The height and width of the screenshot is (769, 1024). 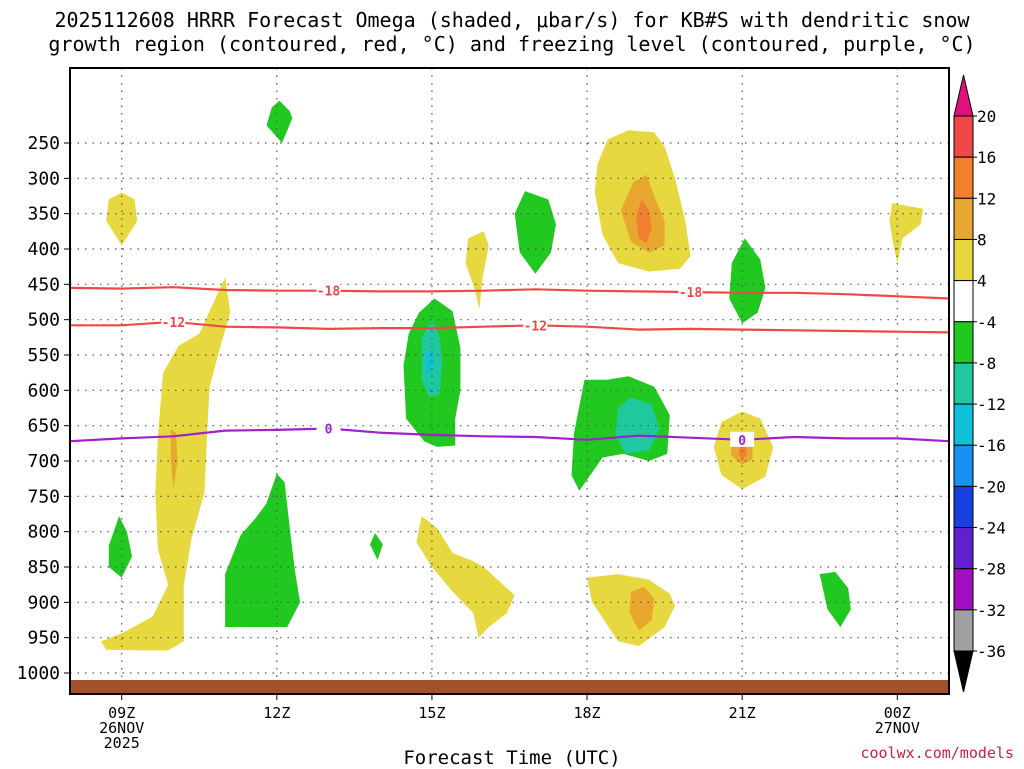 What do you see at coordinates (637, 425) in the screenshot?
I see `omega-region-teal-18-19z` at bounding box center [637, 425].